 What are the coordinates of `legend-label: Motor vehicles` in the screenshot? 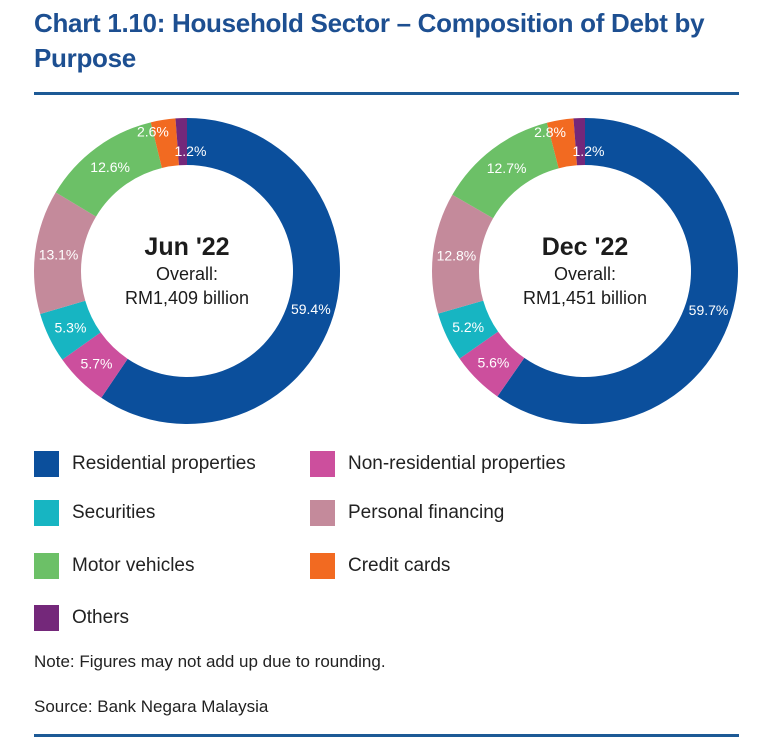 It's located at (133, 565).